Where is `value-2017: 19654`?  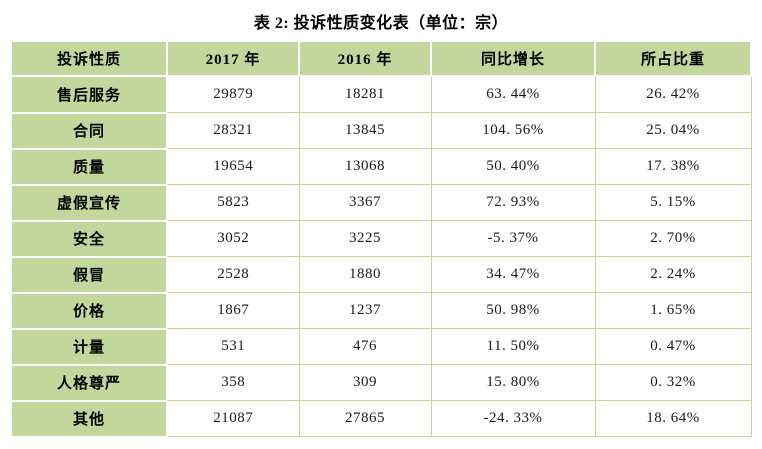 value-2017: 19654 is located at coordinates (233, 166).